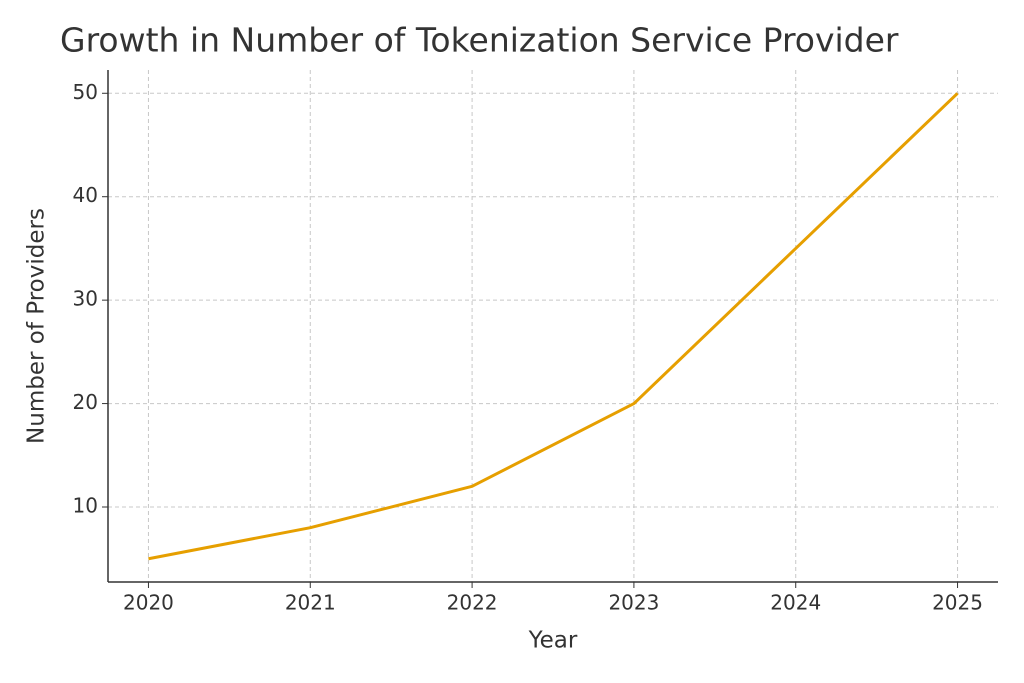 The image size is (1024, 683). I want to click on y-tick-label: 10, so click(85, 506).